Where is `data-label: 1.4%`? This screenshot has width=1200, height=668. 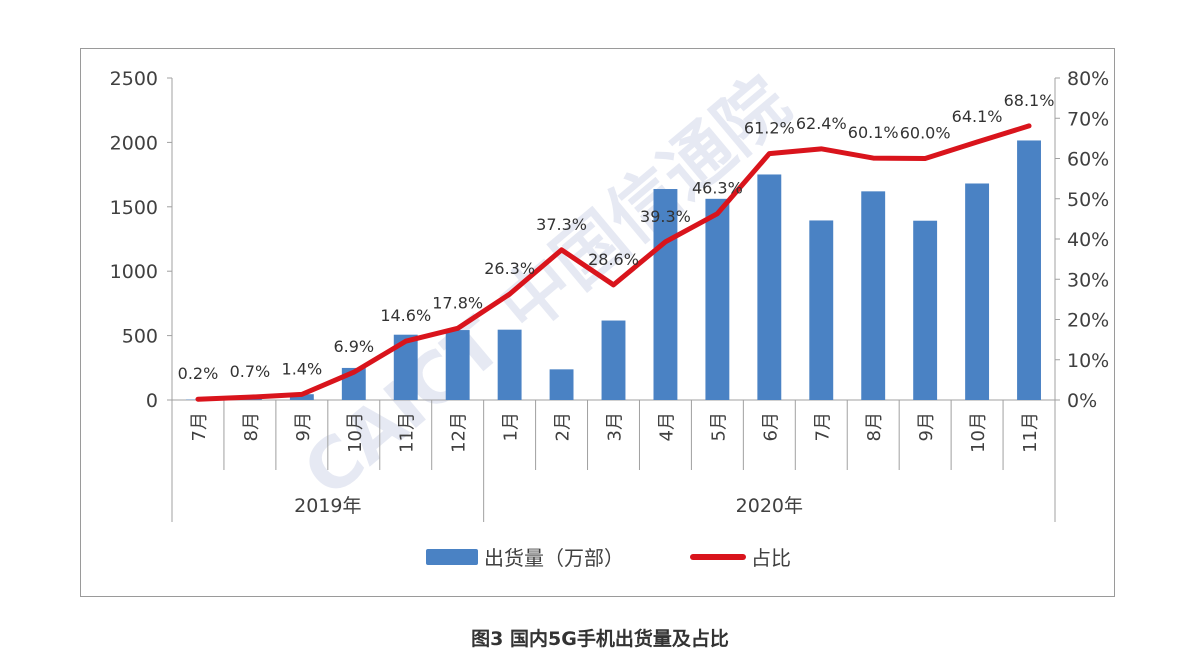
data-label: 1.4% is located at coordinates (302, 368).